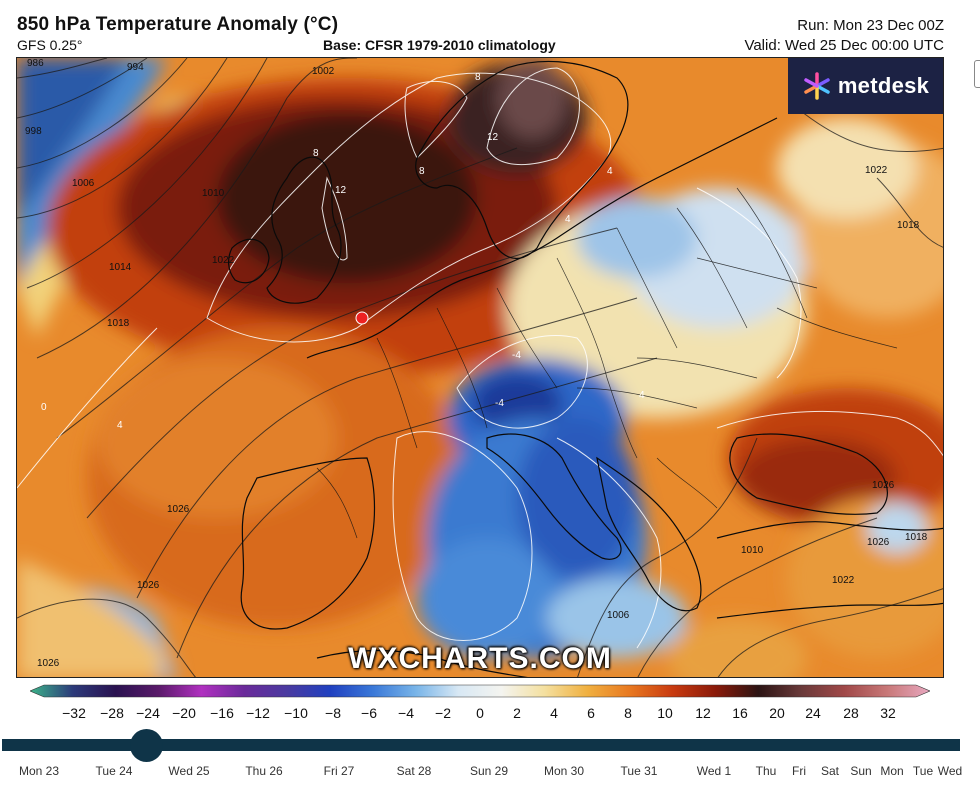 The width and height of the screenshot is (980, 786). I want to click on colorbar, so click(480, 691).